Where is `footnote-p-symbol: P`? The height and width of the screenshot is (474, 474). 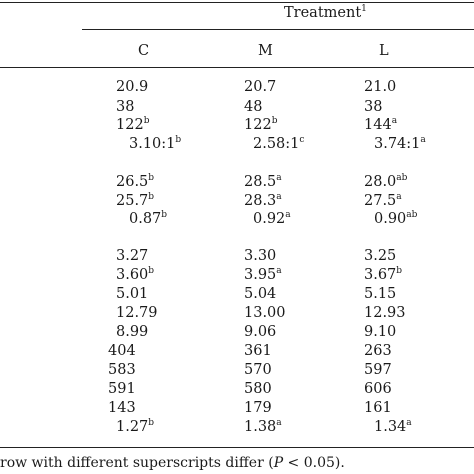
footnote-p-symbol: P is located at coordinates (278, 463).